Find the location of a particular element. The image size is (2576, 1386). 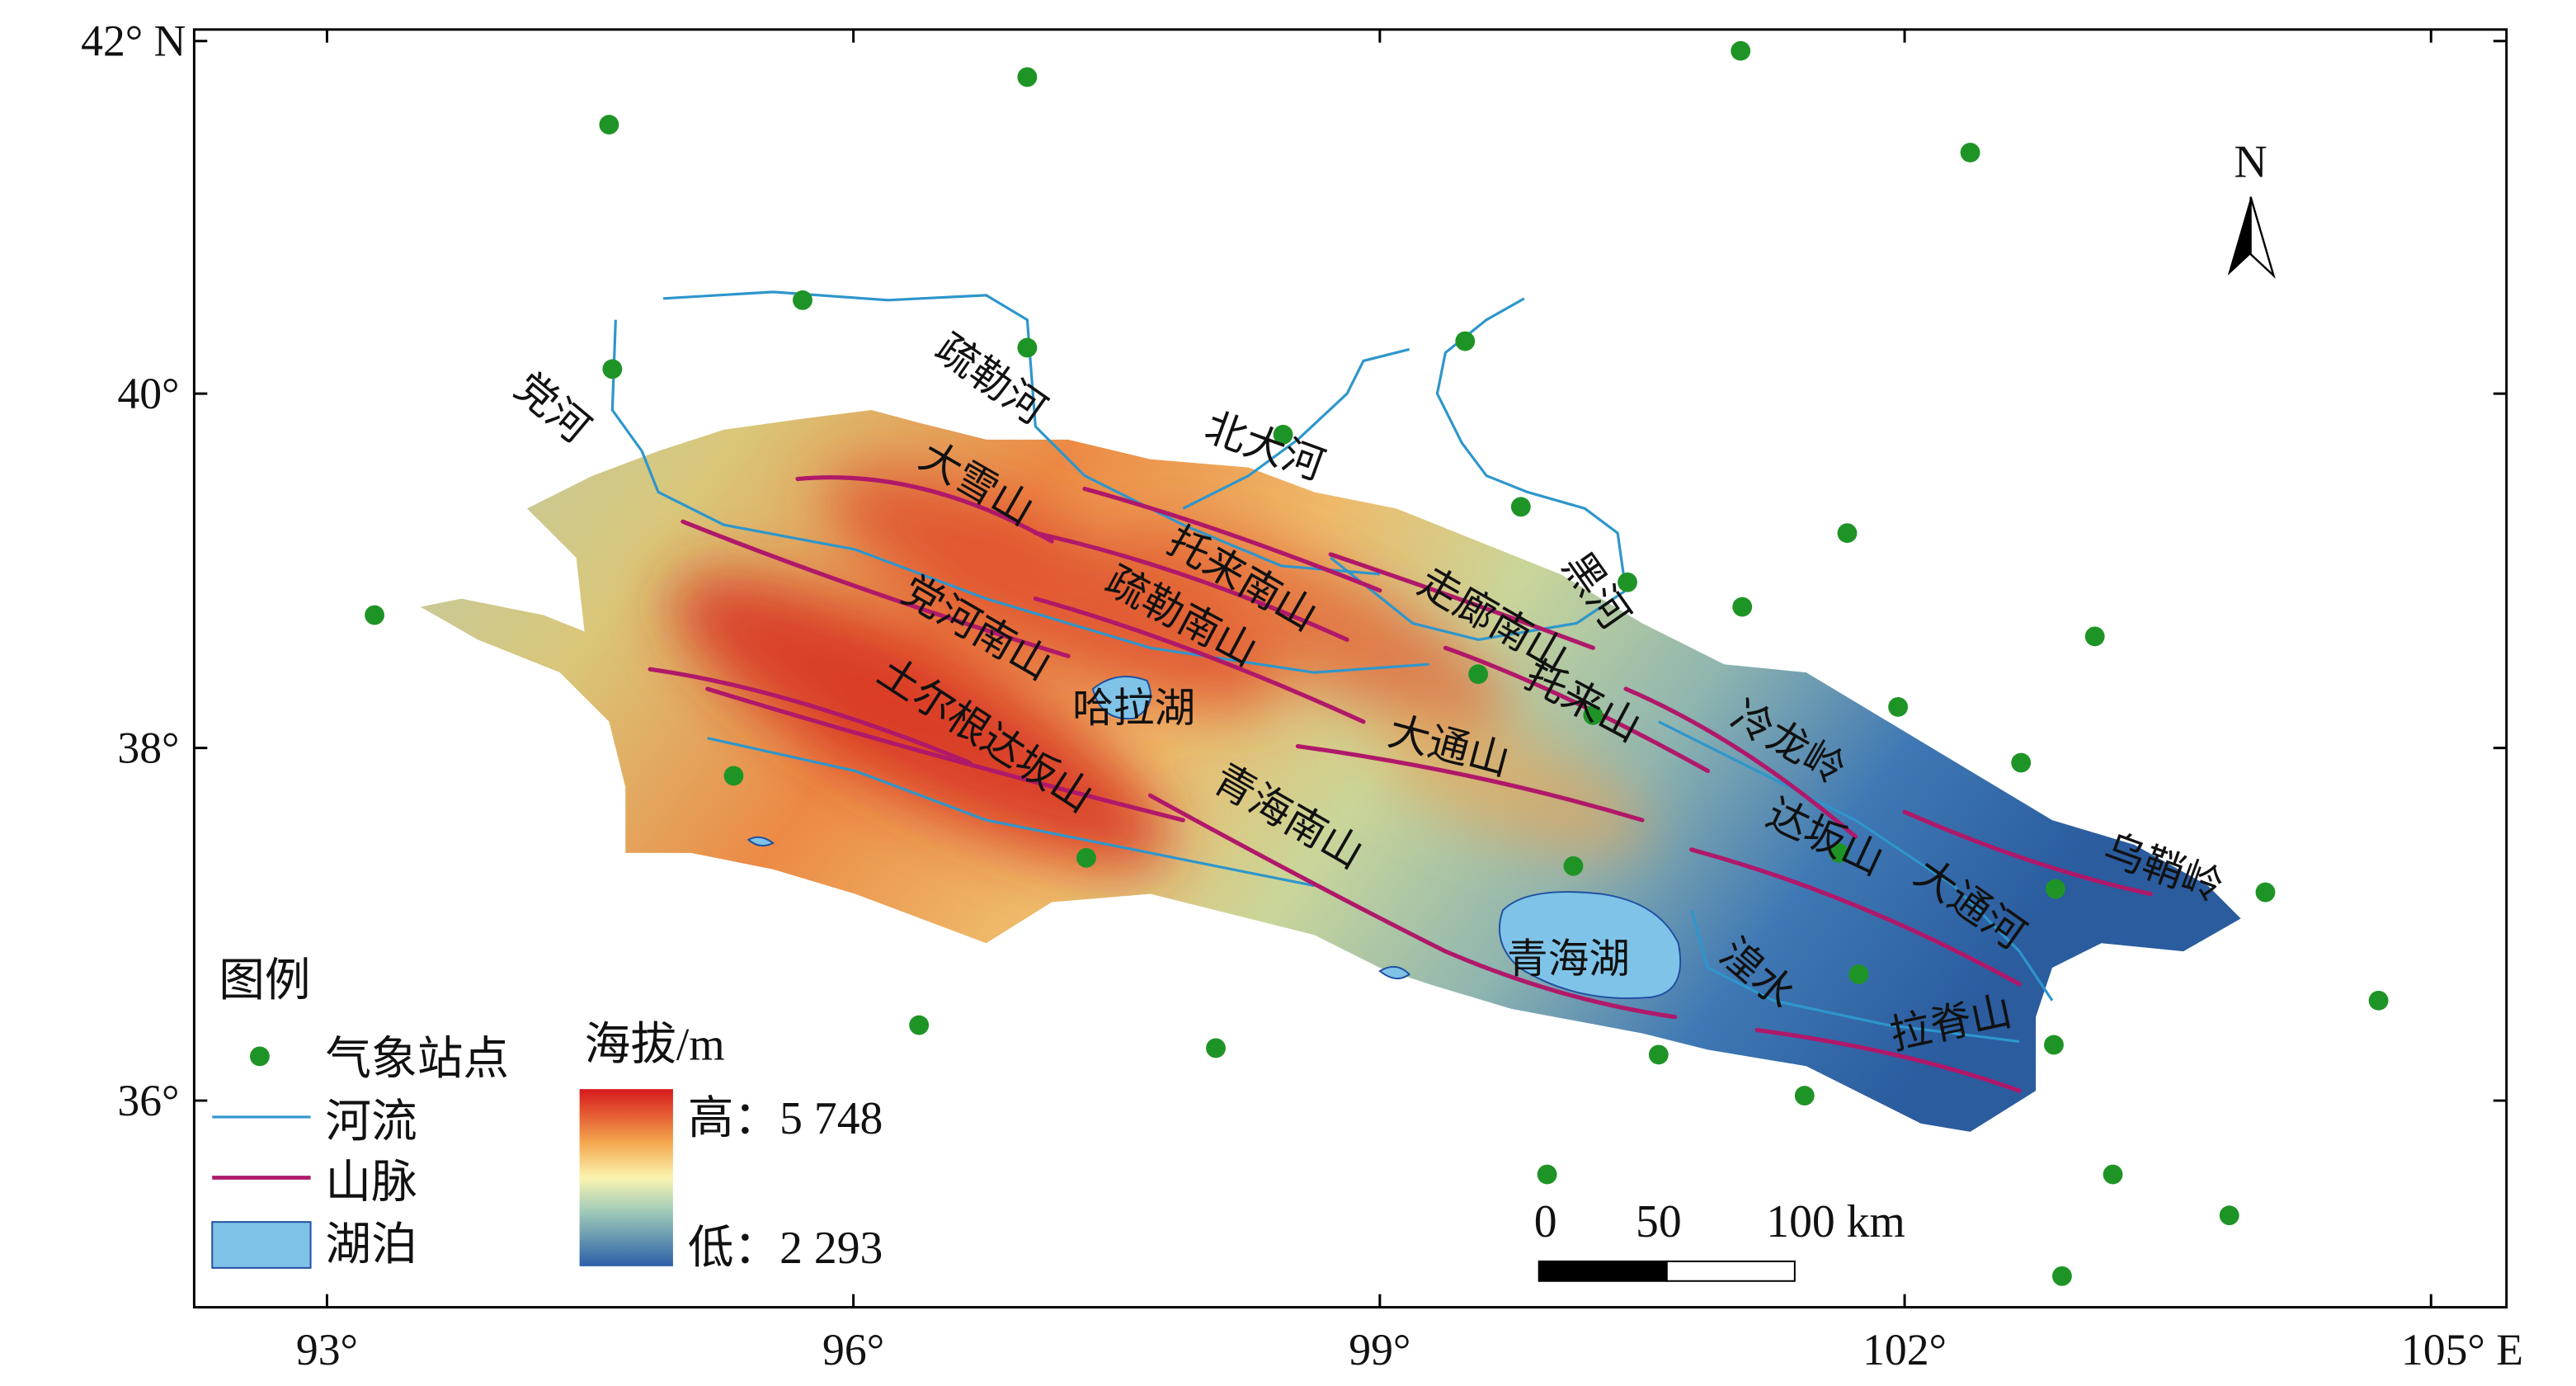

lake-label: 青海湖 is located at coordinates (1568, 959).